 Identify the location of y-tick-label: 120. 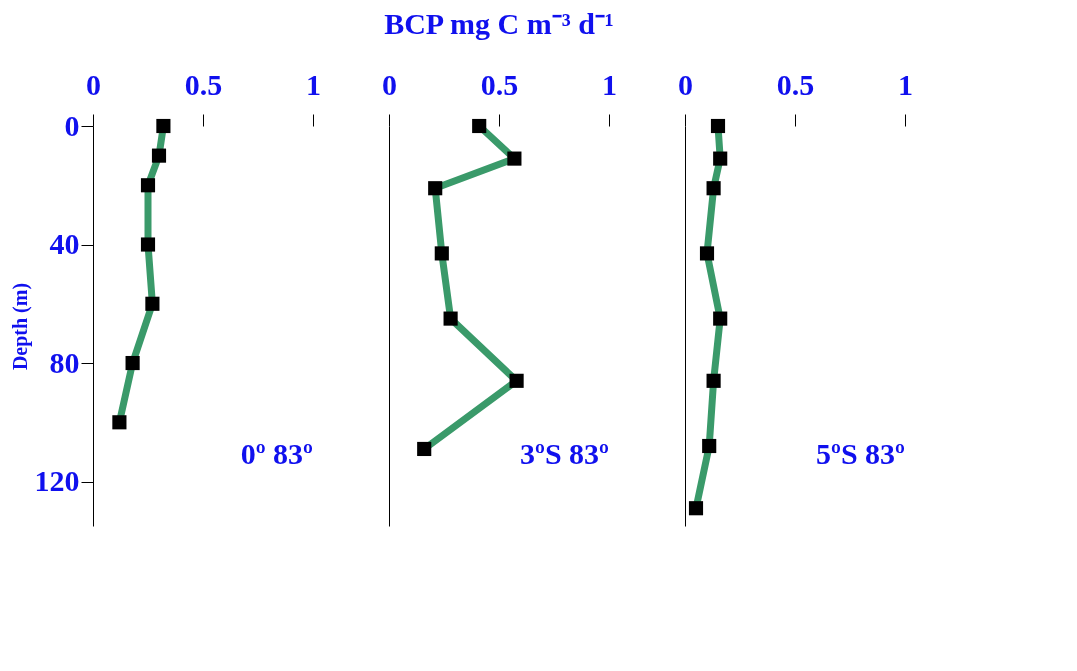
(57, 481).